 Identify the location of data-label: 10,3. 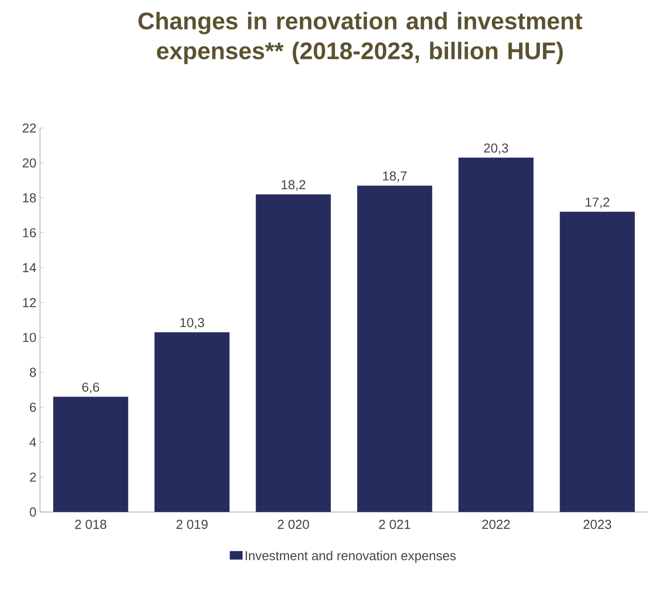
(192, 323).